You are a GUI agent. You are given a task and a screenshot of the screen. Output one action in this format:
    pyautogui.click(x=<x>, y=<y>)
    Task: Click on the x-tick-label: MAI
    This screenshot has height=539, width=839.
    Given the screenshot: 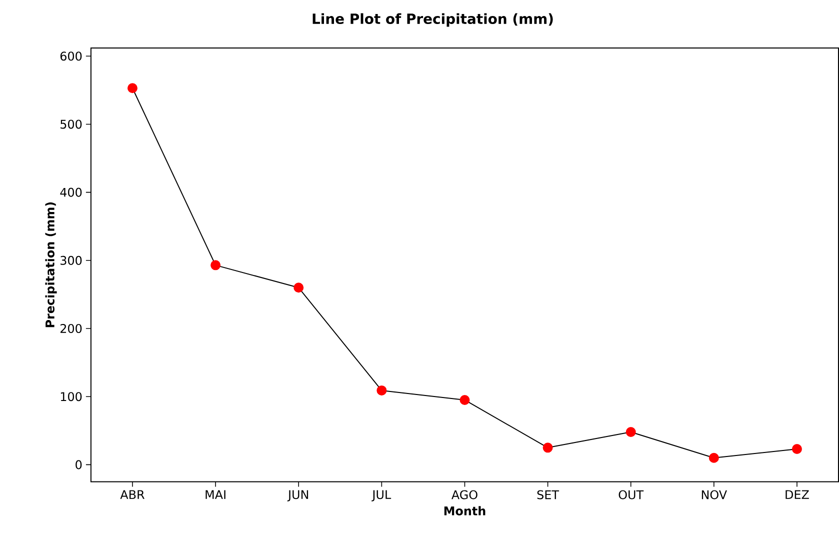 What is the action you would take?
    pyautogui.click(x=216, y=495)
    